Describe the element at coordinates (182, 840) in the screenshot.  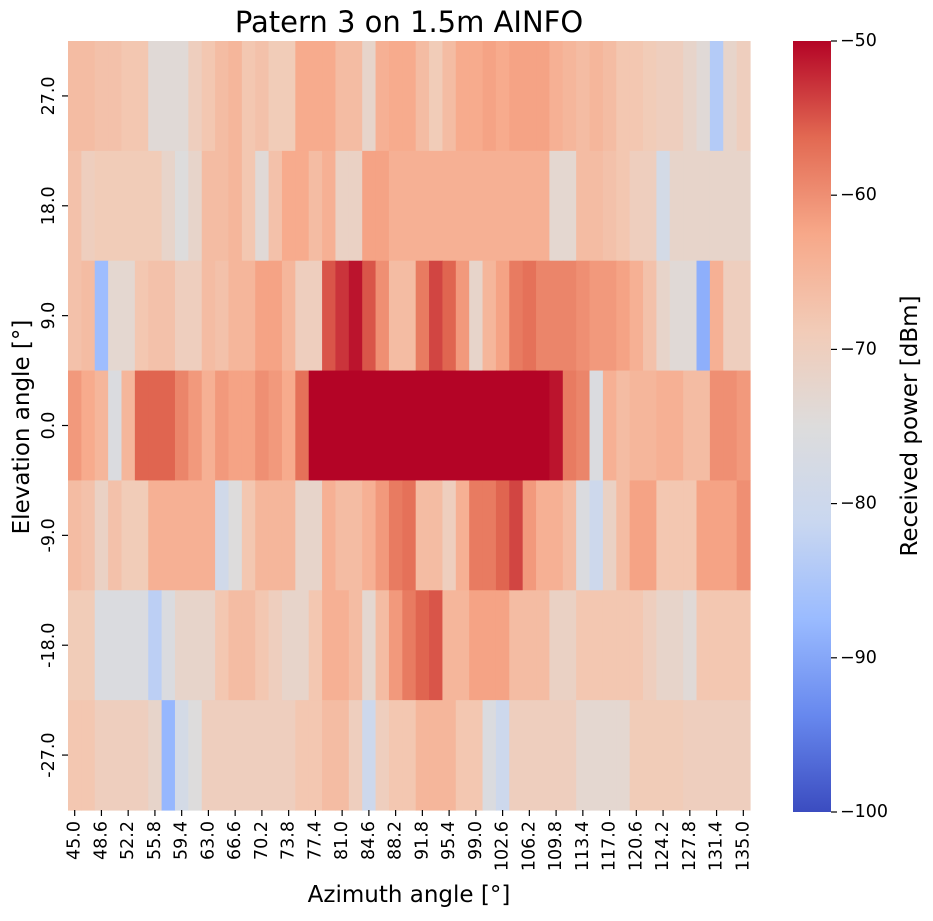
I see `x-tick-label: 59.4` at that location.